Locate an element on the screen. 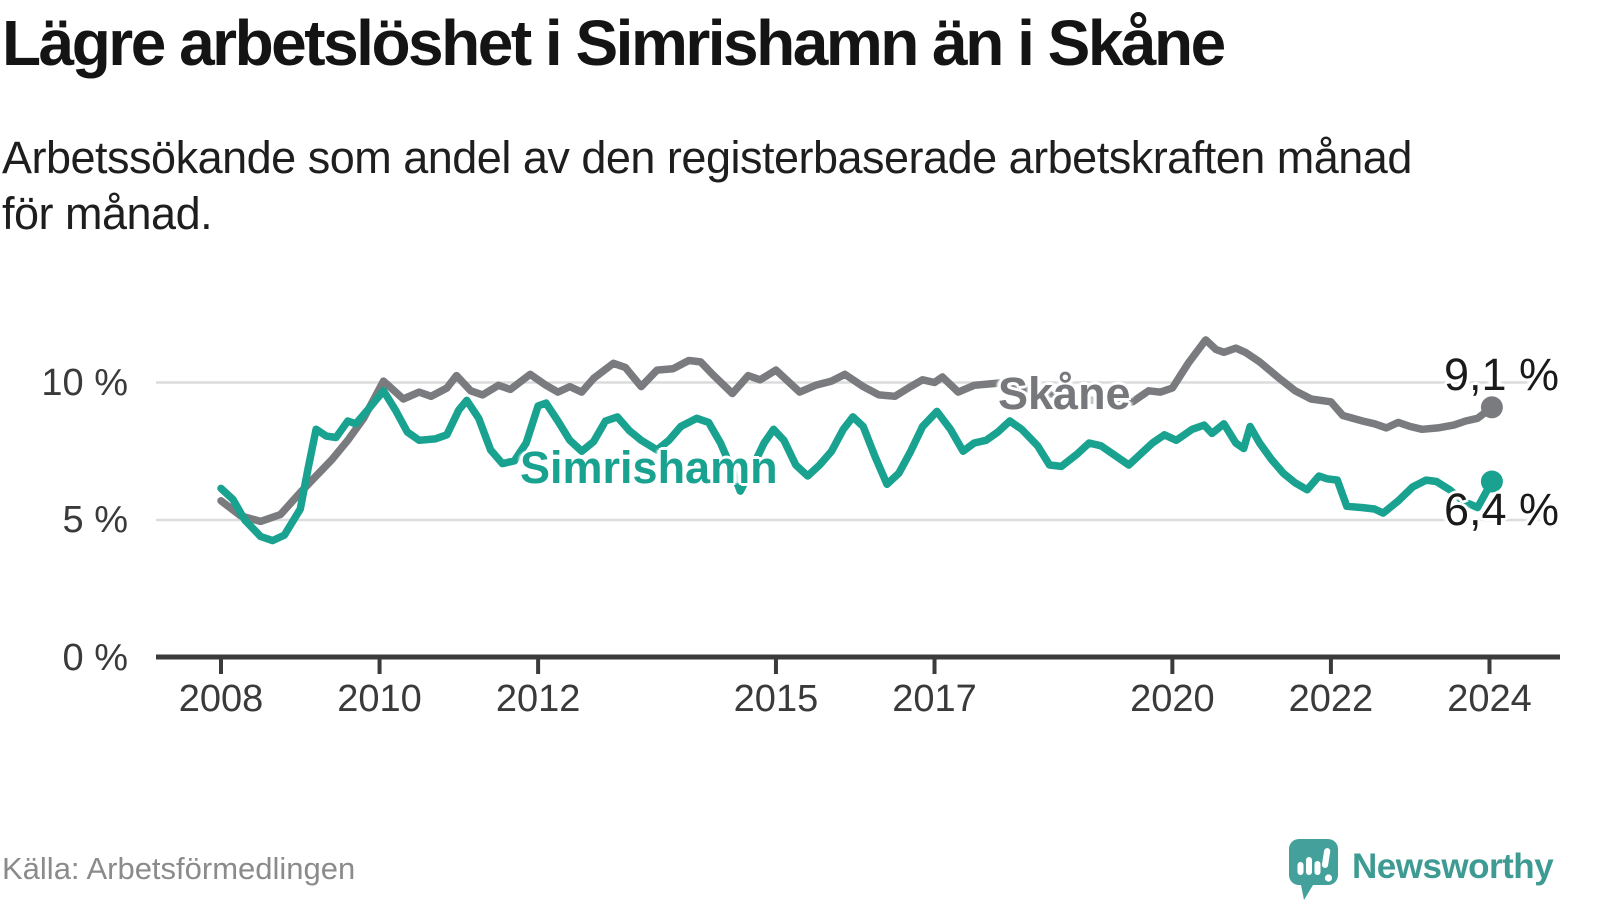 This screenshot has width=1600, height=902. newsworthy-logo-text: Newsworthy is located at coordinates (1453, 866).